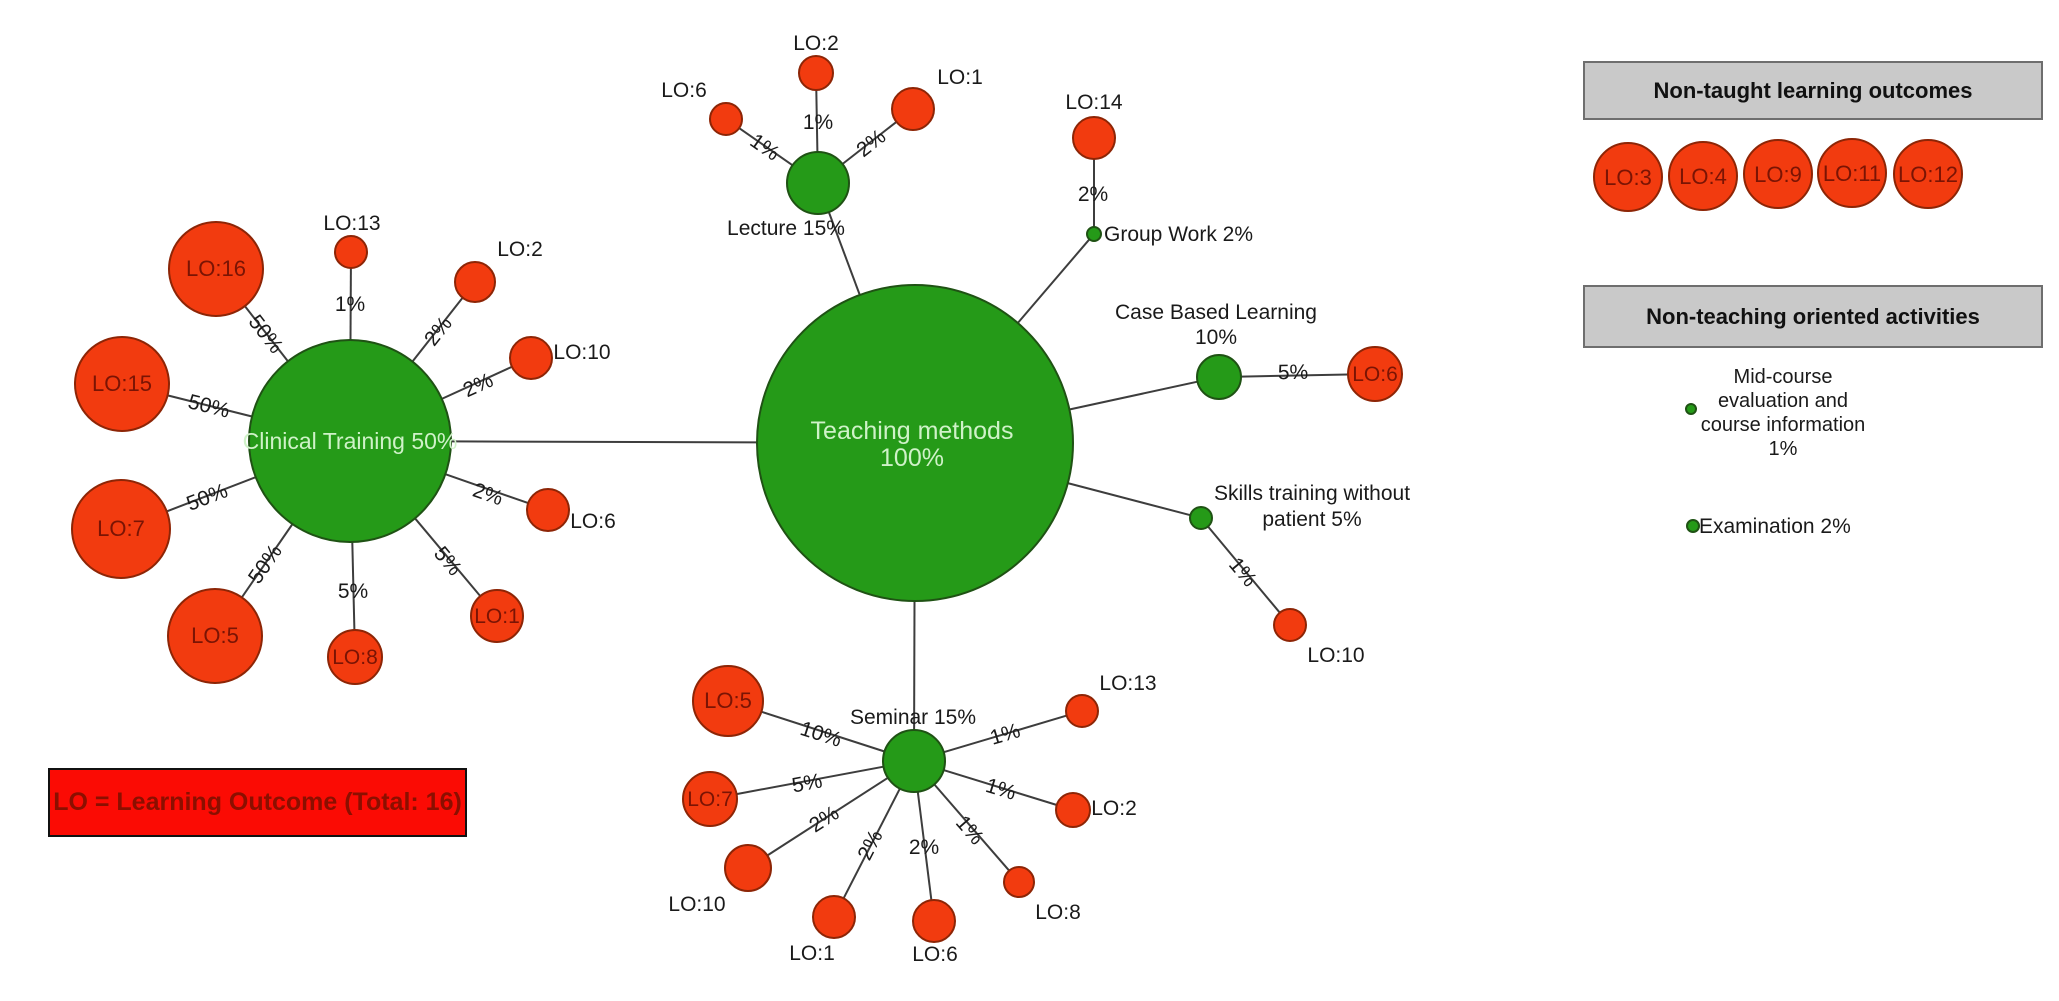 This screenshot has height=1001, width=2059. What do you see at coordinates (912, 458) in the screenshot?
I see `label-teaching-line-1: 100%` at bounding box center [912, 458].